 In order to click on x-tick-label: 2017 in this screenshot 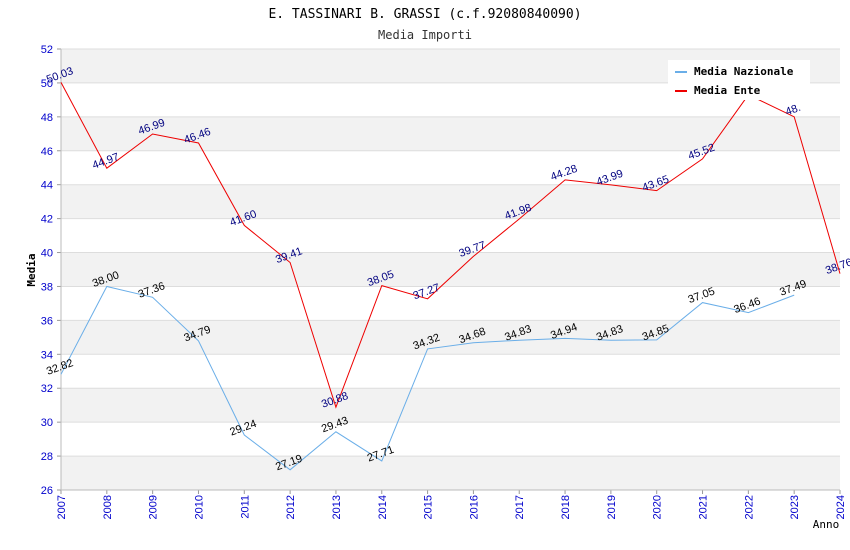, I will do `click(520, 507)`.